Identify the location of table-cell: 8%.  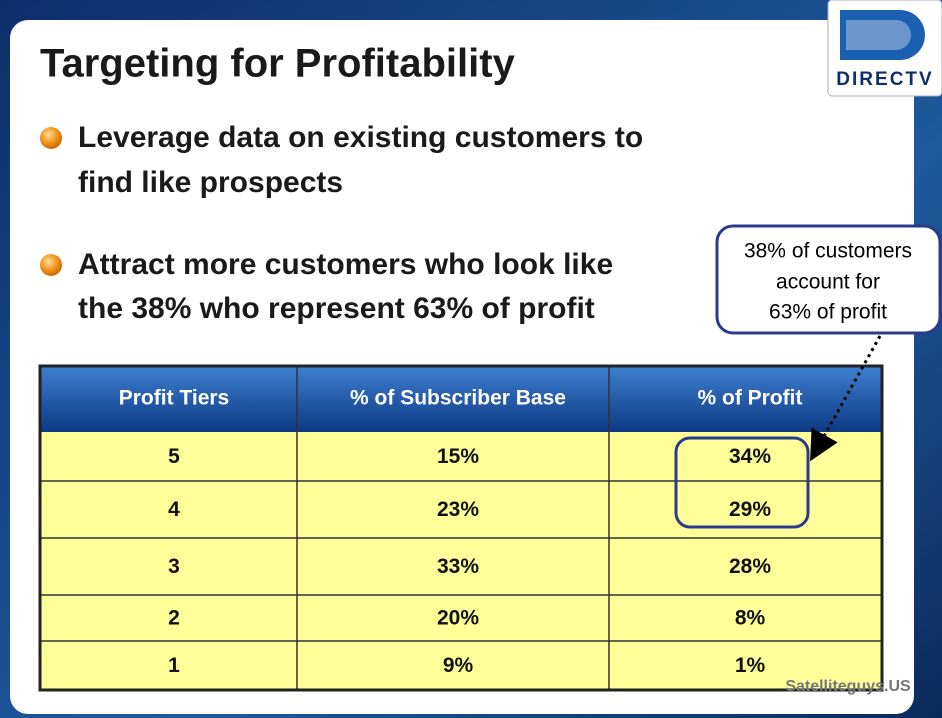
(750, 618).